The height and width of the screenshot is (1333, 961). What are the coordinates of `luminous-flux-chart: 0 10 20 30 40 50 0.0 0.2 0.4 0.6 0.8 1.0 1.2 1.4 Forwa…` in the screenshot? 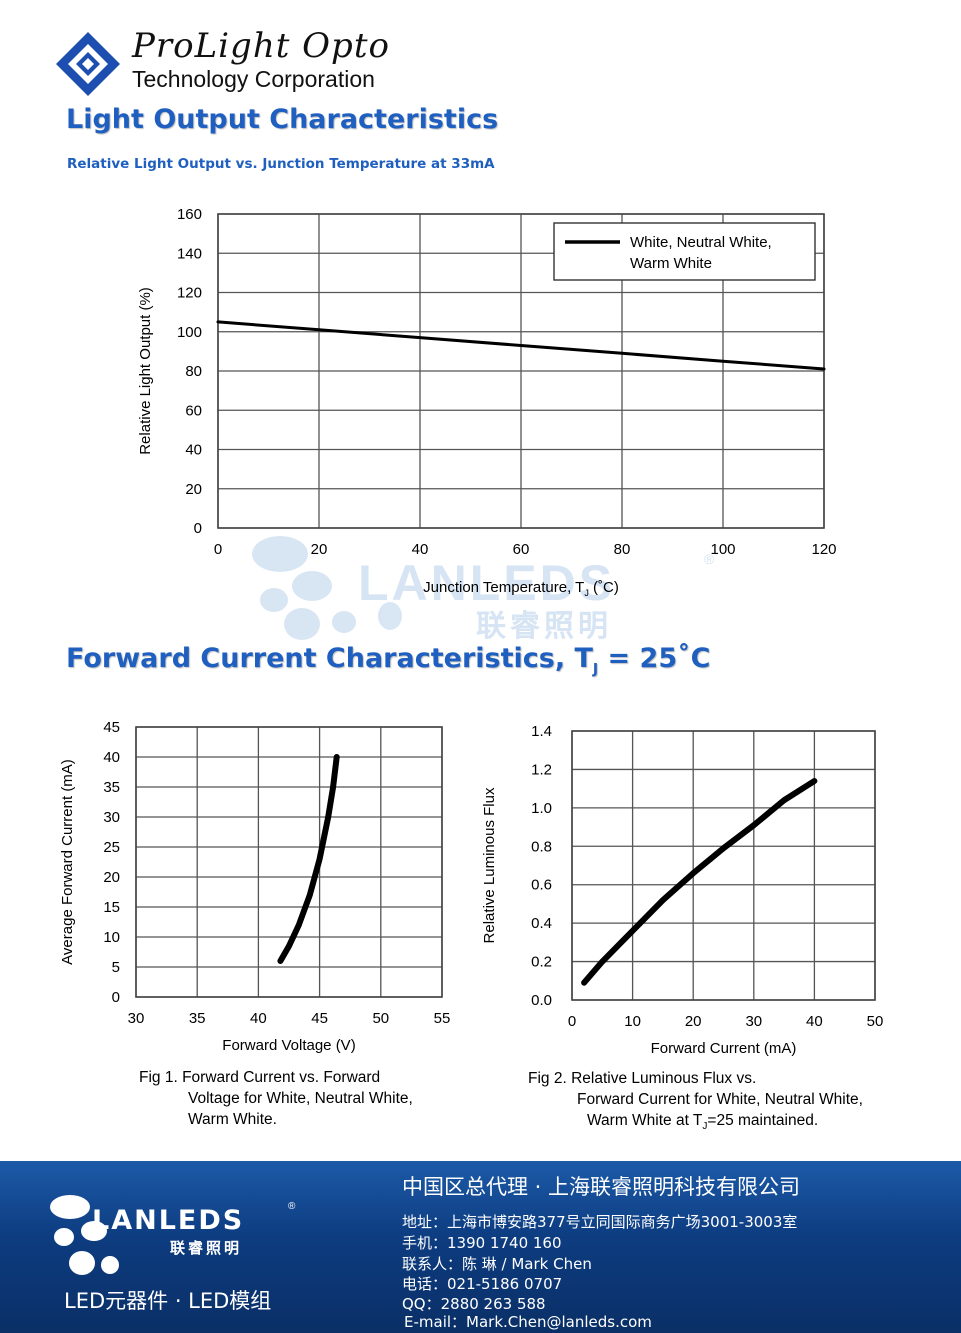 It's located at (682, 890).